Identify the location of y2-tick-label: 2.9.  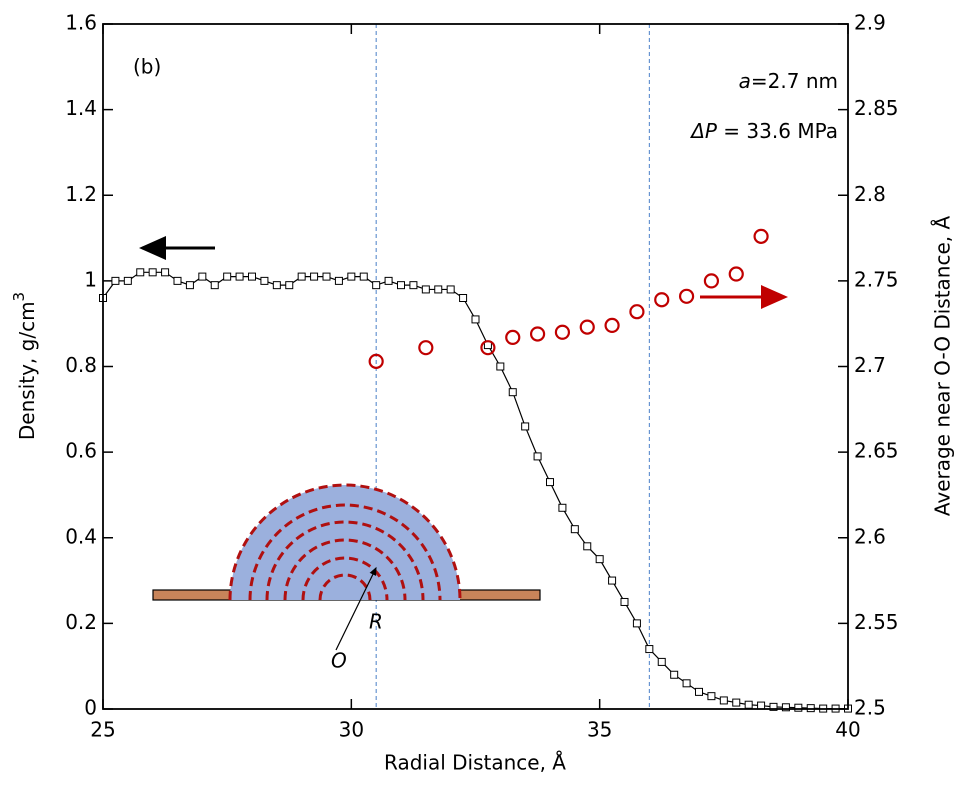
(870, 23).